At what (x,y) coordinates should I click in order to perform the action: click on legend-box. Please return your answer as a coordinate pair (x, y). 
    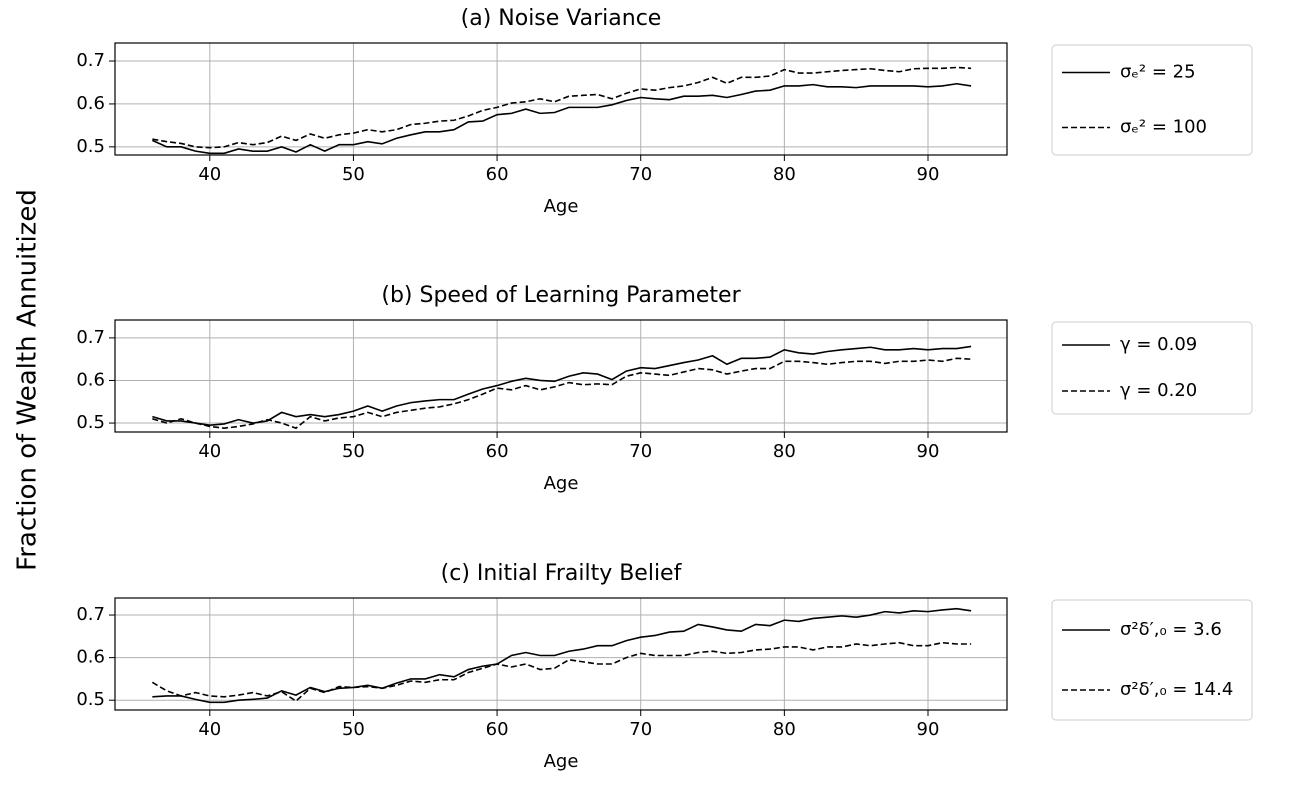
    Looking at the image, I should click on (1152, 660).